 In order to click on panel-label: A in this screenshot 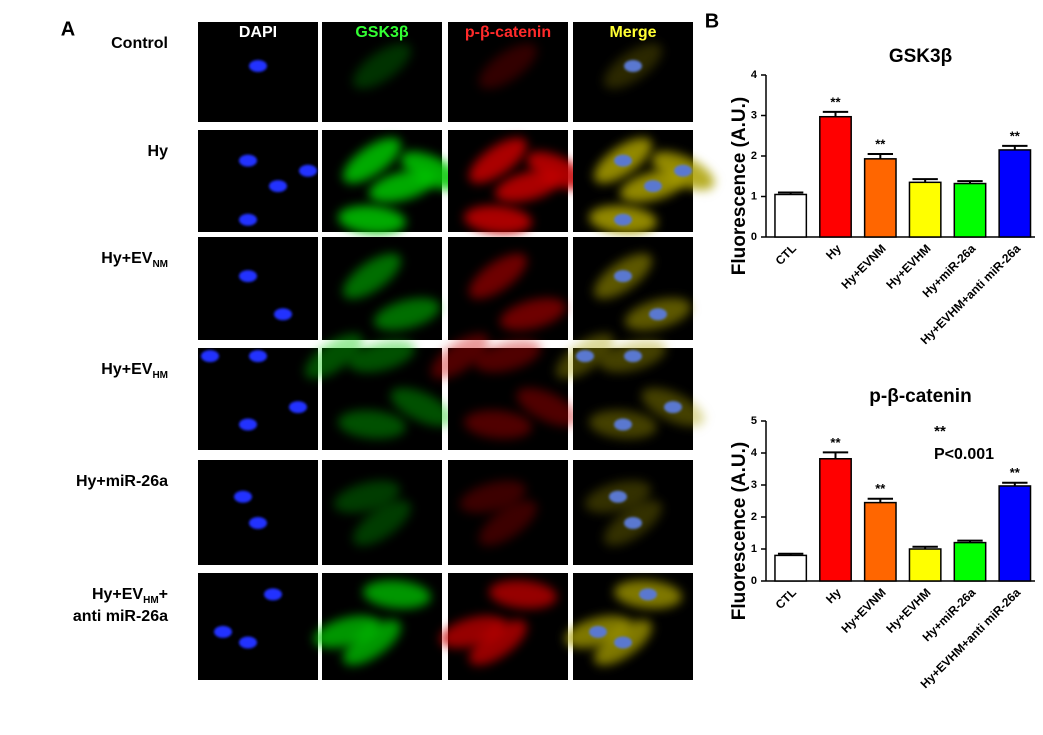, I will do `click(68, 29)`.